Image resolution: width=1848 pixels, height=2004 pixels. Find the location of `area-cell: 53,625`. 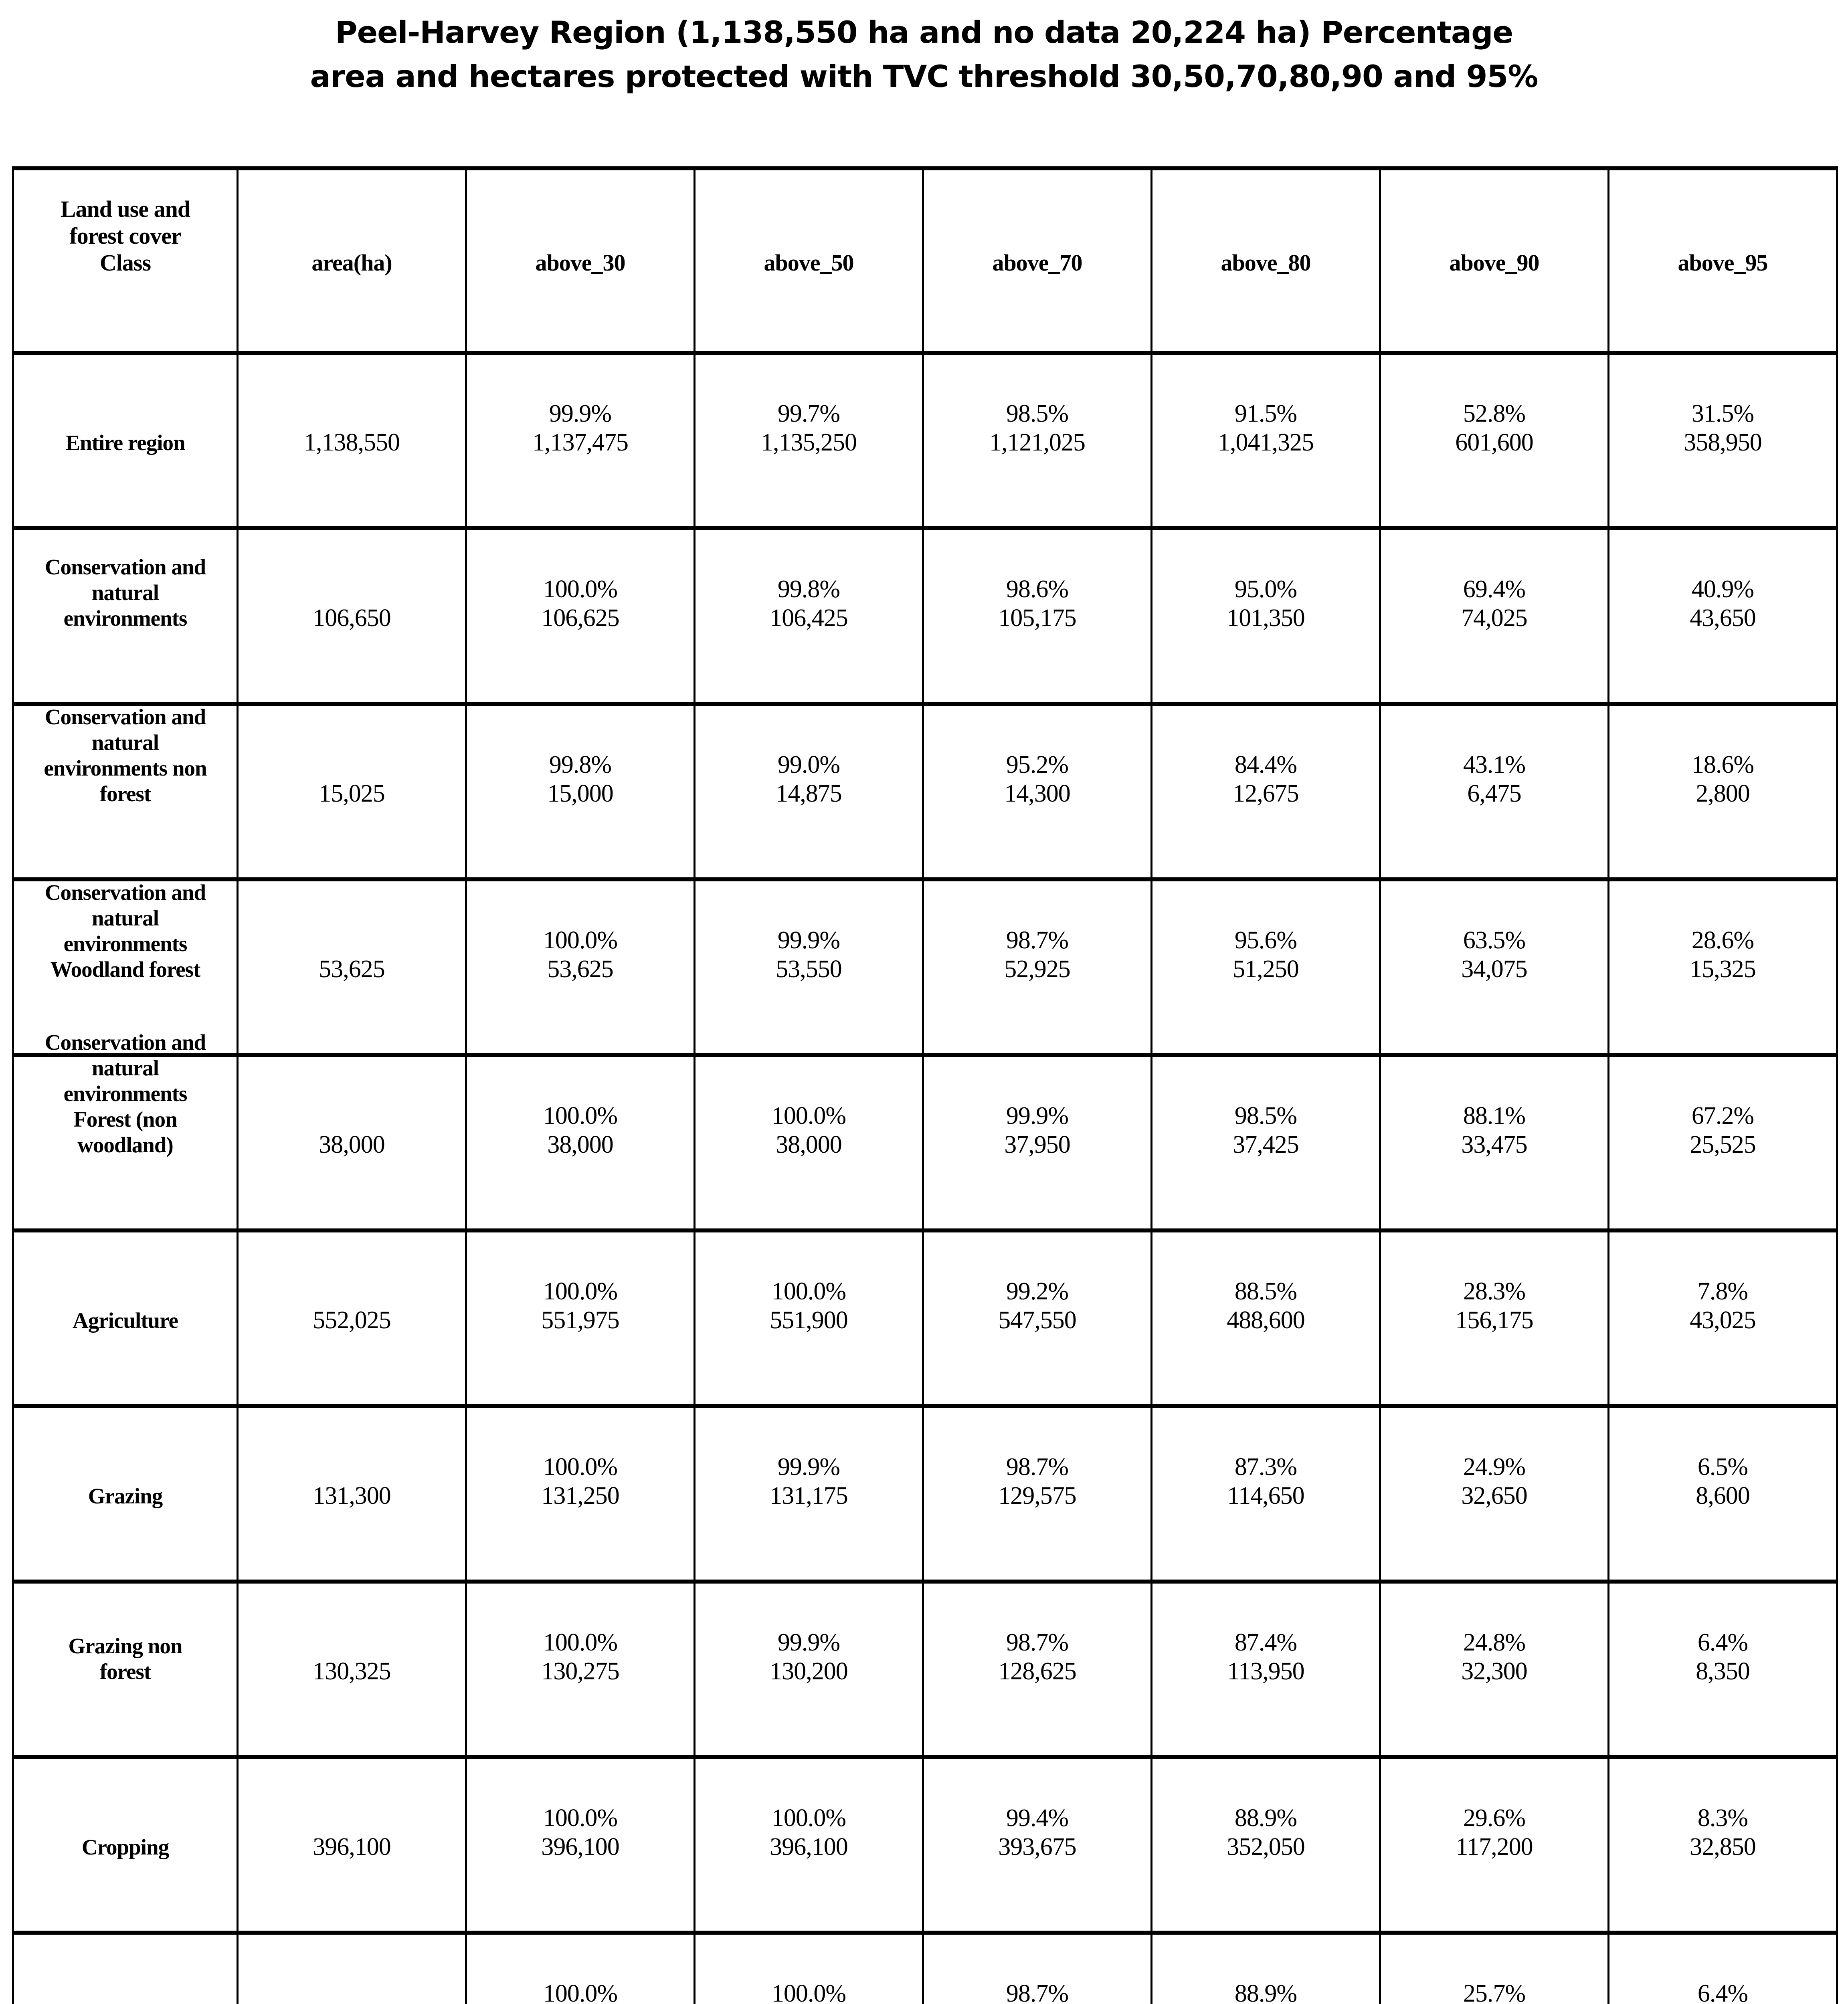

area-cell: 53,625 is located at coordinates (352, 967).